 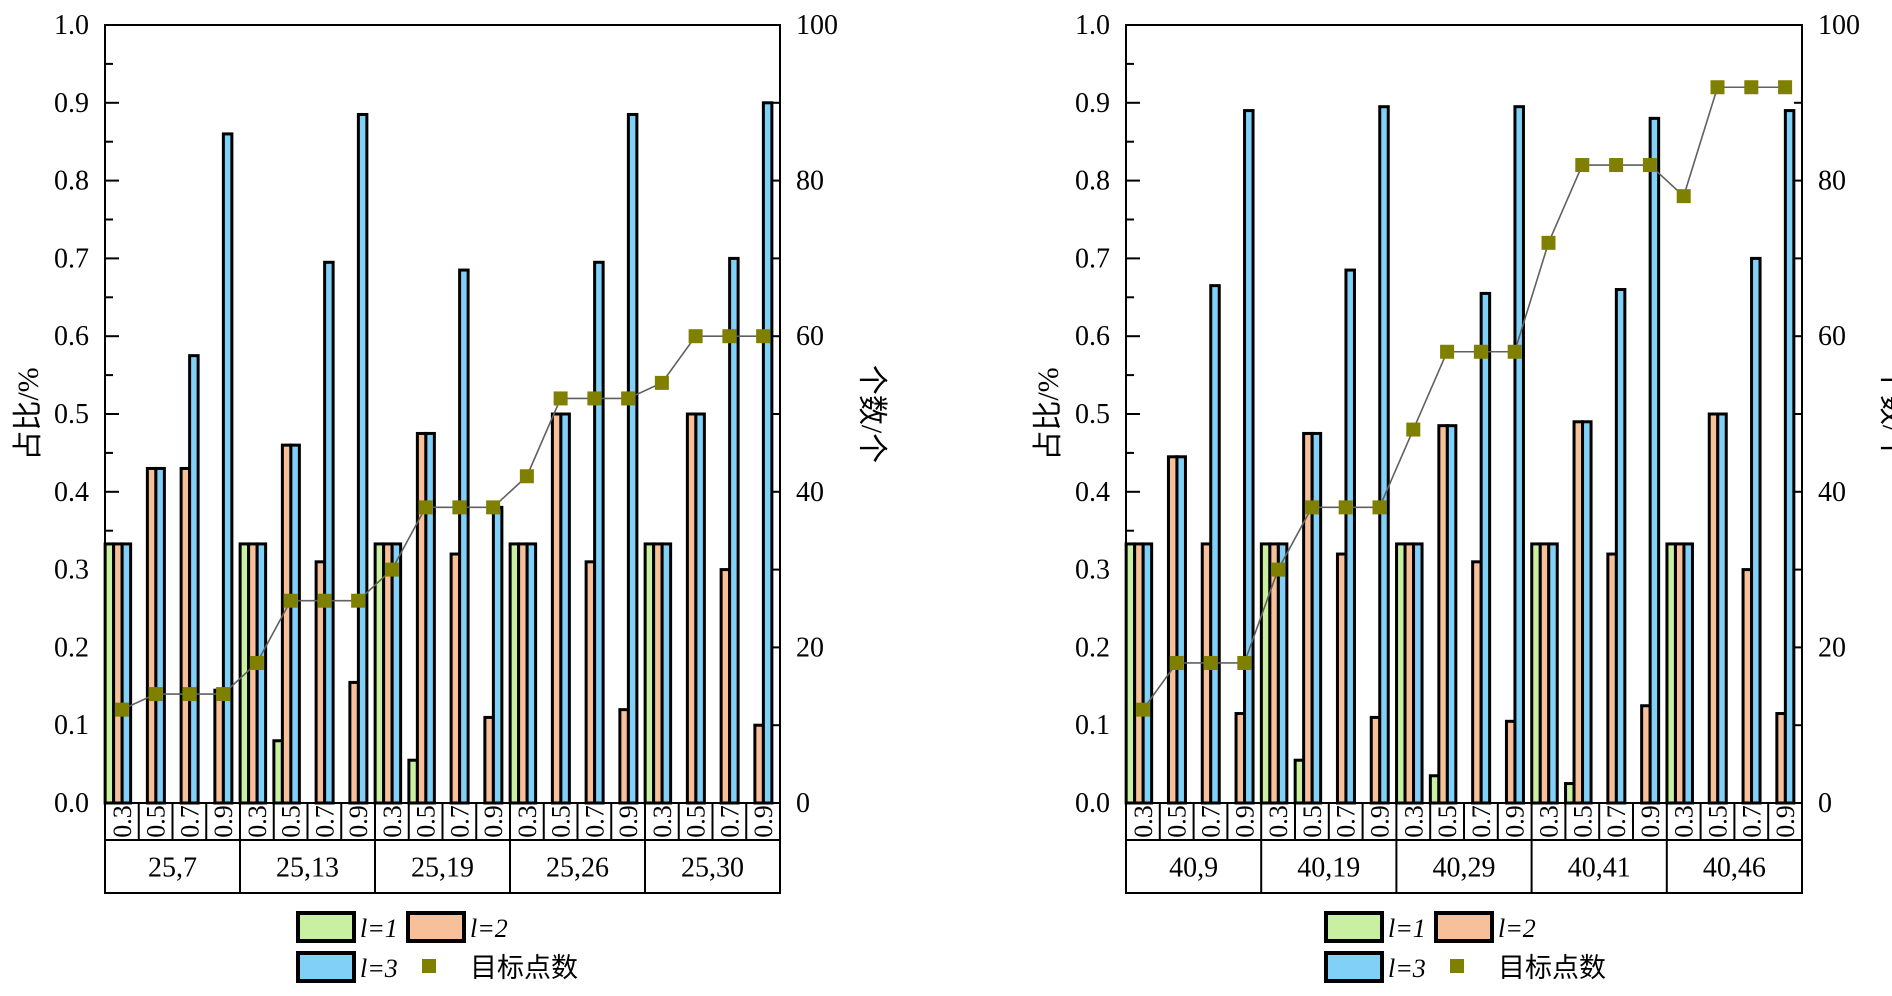 I want to click on group-label: 40,41, so click(x=1599, y=868).